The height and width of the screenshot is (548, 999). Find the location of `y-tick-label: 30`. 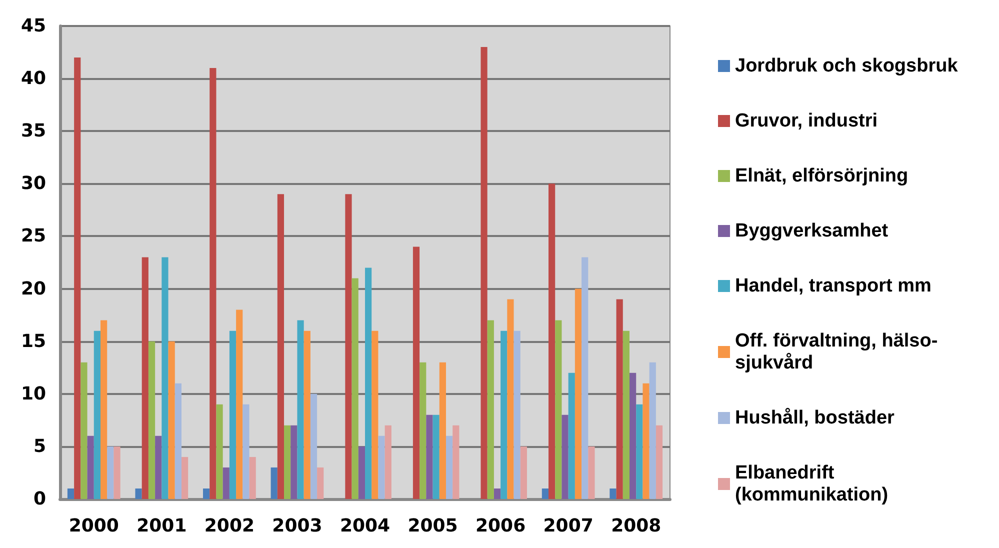

y-tick-label: 30 is located at coordinates (33, 183).